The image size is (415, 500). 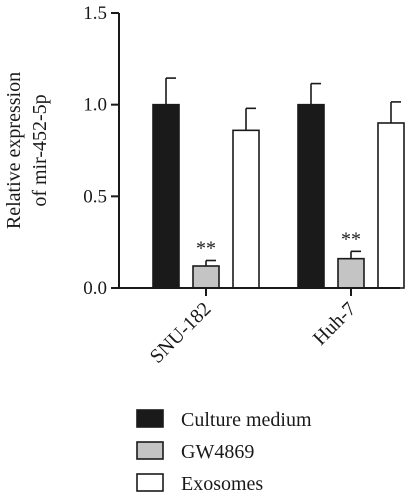 What do you see at coordinates (27, 150) in the screenshot?
I see `y-axis-title: Relative expression of mir-452-5p` at bounding box center [27, 150].